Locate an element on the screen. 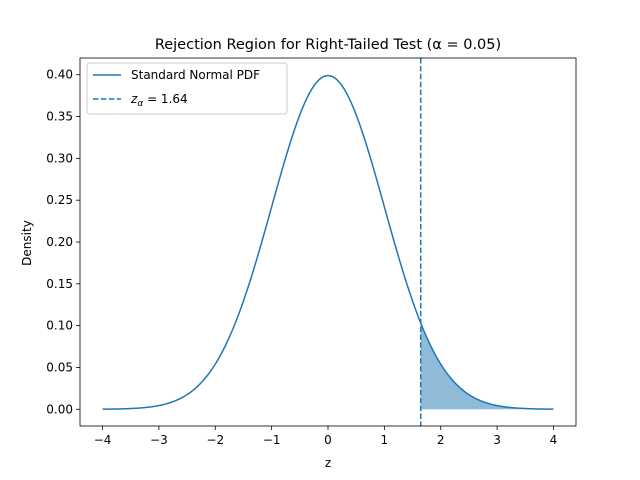 Image resolution: width=640 pixels, height=480 pixels. y-tick-label: 0.05 is located at coordinates (59, 367).